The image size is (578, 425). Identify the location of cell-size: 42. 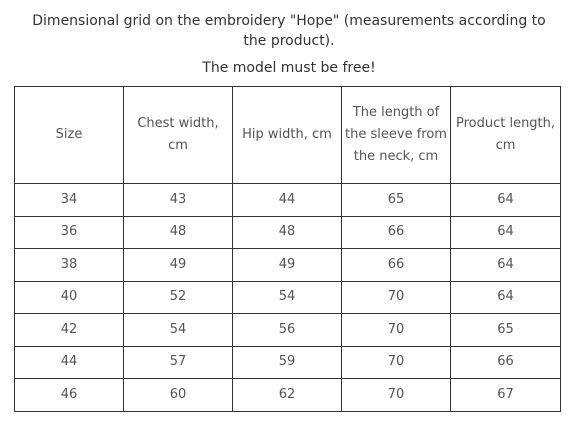
(69, 330).